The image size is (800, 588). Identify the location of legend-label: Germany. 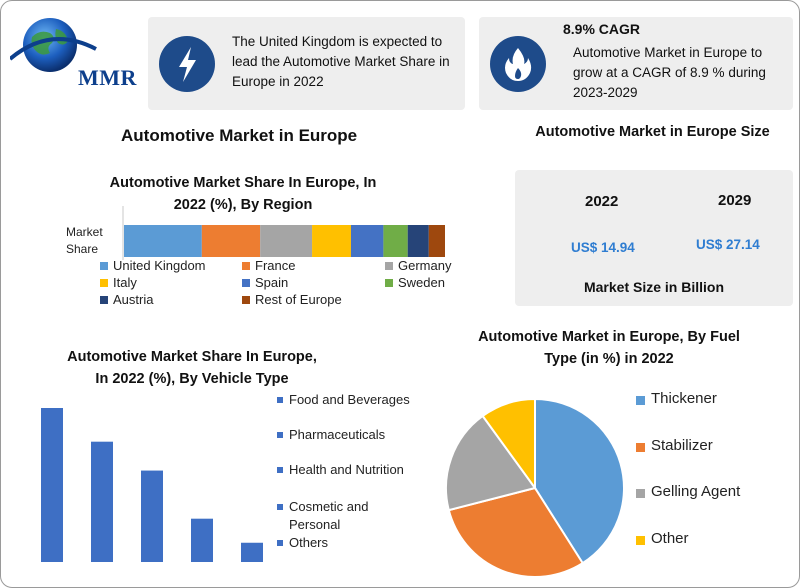
(425, 265).